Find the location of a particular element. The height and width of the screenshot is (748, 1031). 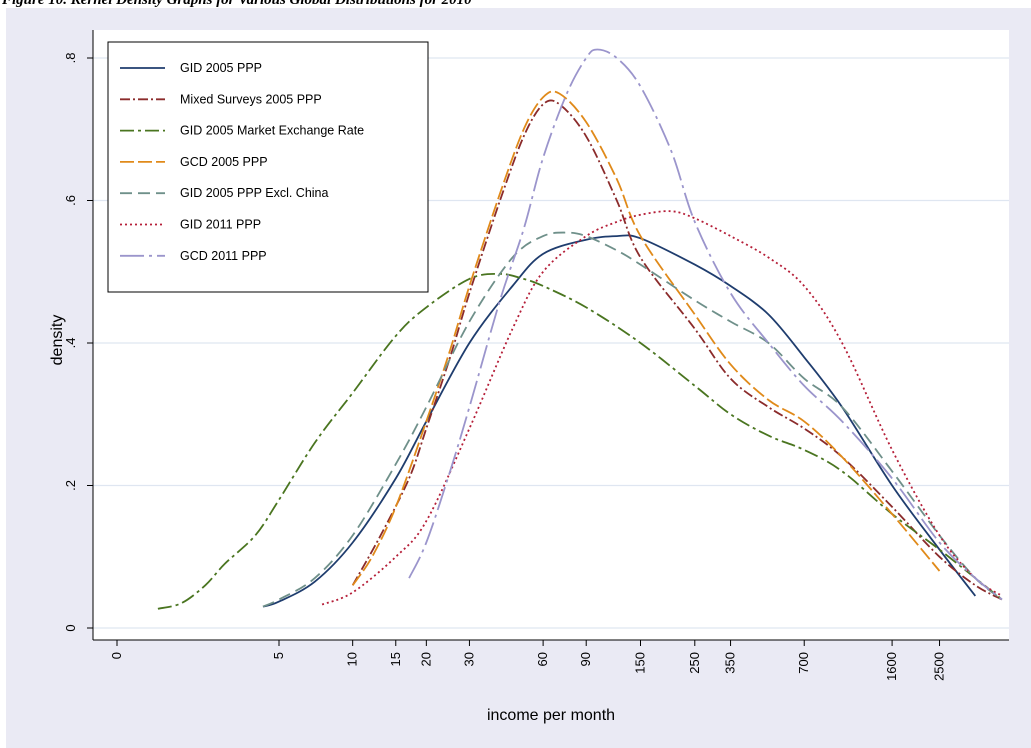

y-tick-label: .2 is located at coordinates (70, 485).